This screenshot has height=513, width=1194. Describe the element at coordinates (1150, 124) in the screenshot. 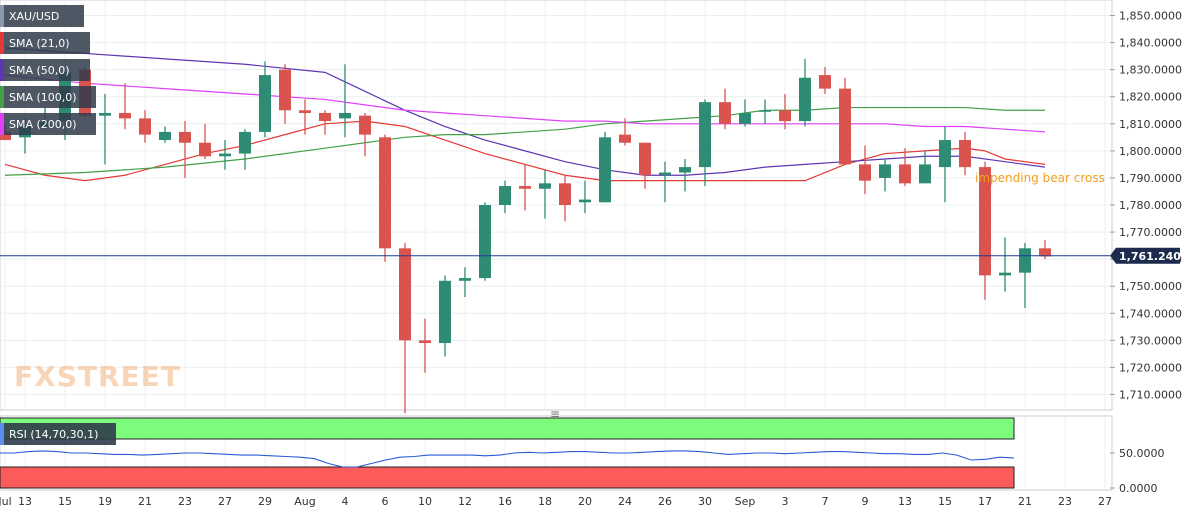

I see `y-tick-label: 1,810.0000` at that location.